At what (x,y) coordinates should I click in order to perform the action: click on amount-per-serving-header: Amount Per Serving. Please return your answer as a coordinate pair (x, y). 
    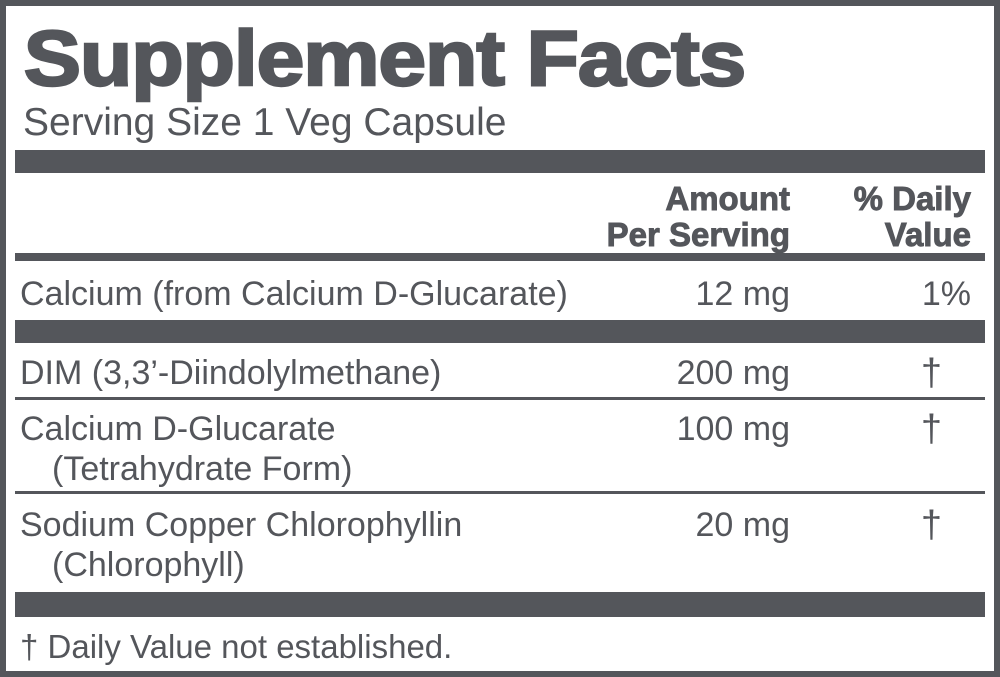
    Looking at the image, I should click on (665, 216).